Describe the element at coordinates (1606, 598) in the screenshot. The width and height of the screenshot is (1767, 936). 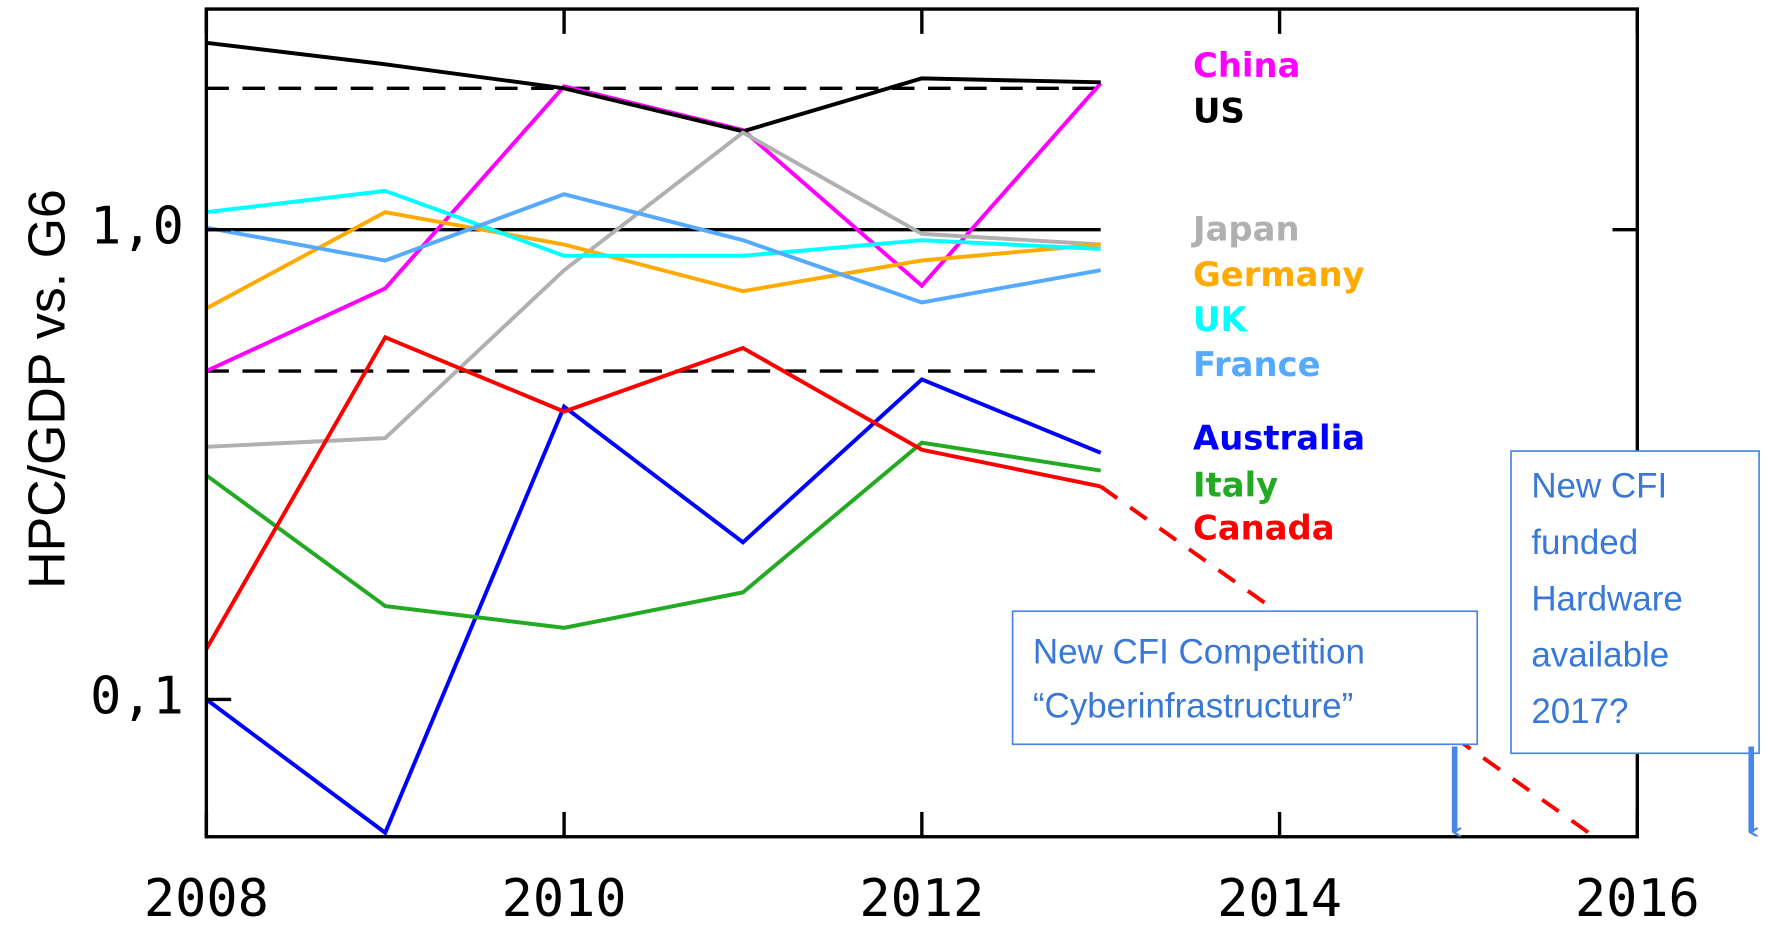
I see `annotation-text: Hardware` at that location.